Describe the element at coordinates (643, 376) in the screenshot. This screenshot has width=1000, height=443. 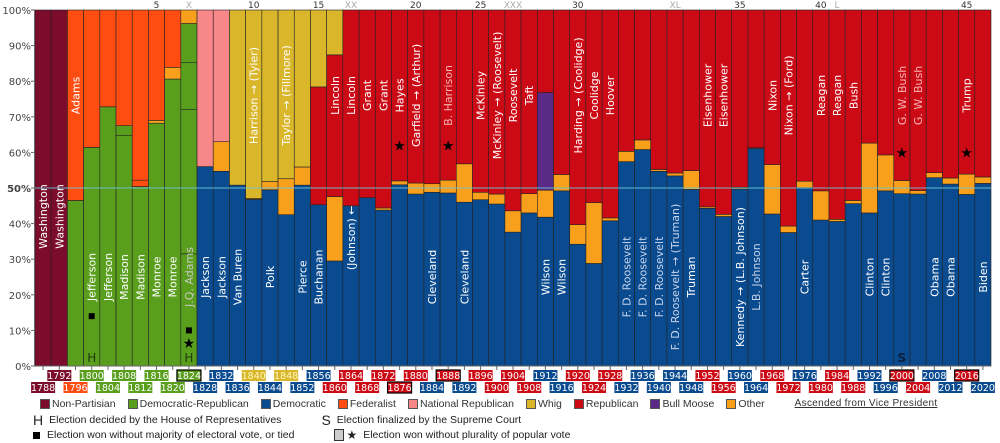
I see `year-label: 1936` at that location.